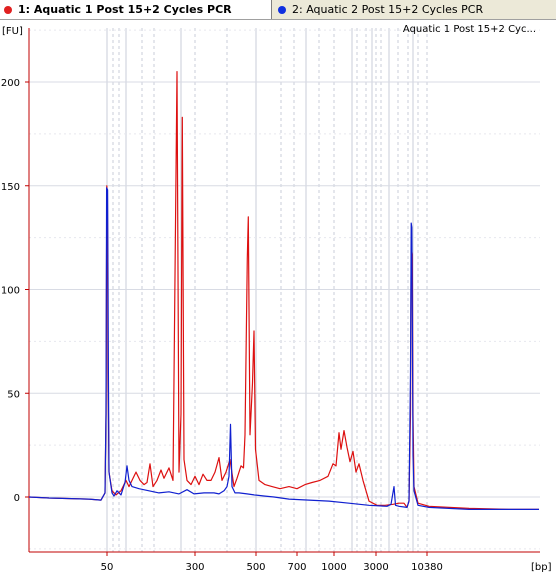 Image resolution: width=556 pixels, height=586 pixels. I want to click on x-tick-label: 1000, so click(333, 567).